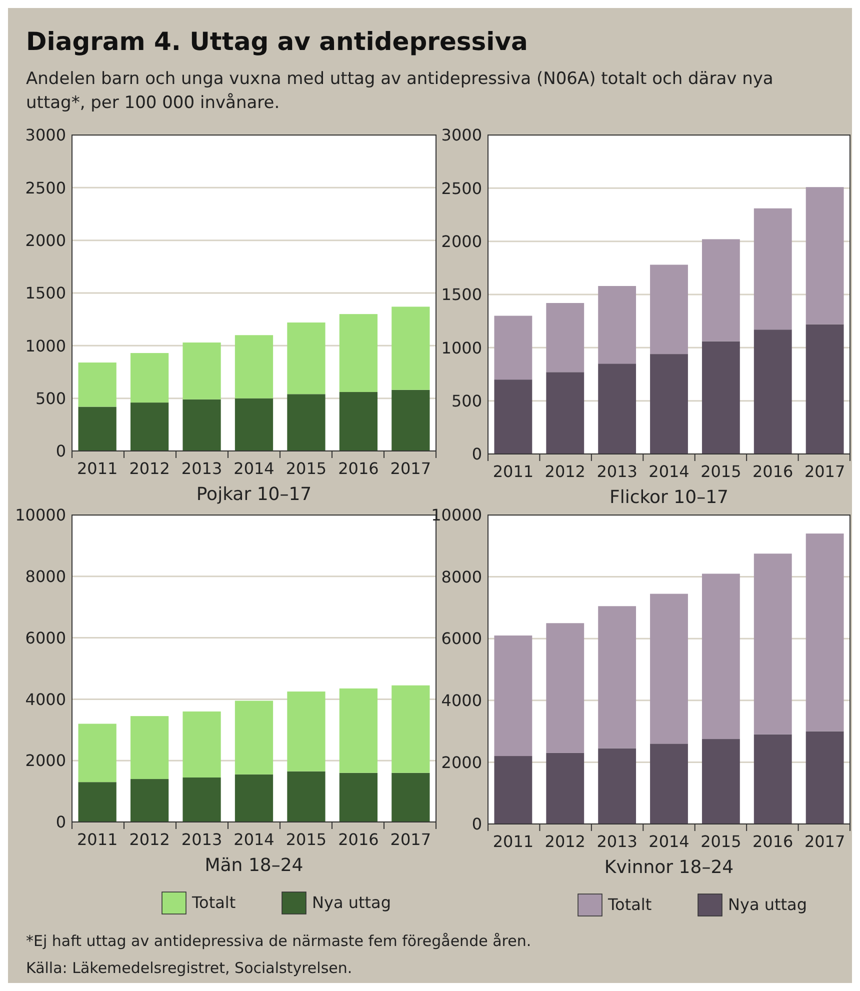  What do you see at coordinates (45, 699) in the screenshot?
I see `y-tick-label: 4000` at bounding box center [45, 699].